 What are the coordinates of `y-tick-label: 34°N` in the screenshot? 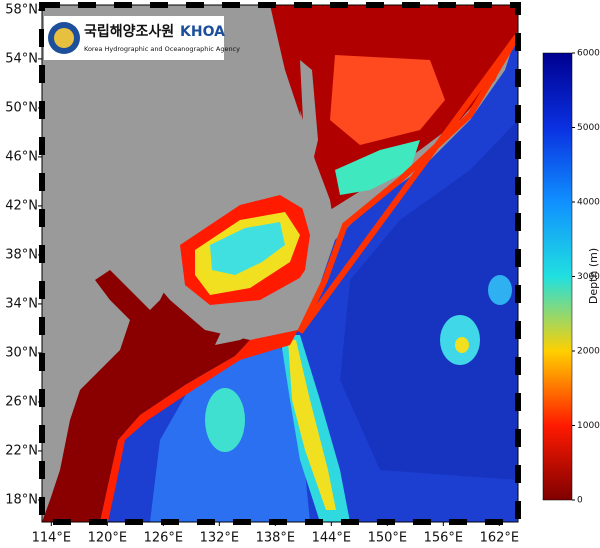 It's located at (21, 303).